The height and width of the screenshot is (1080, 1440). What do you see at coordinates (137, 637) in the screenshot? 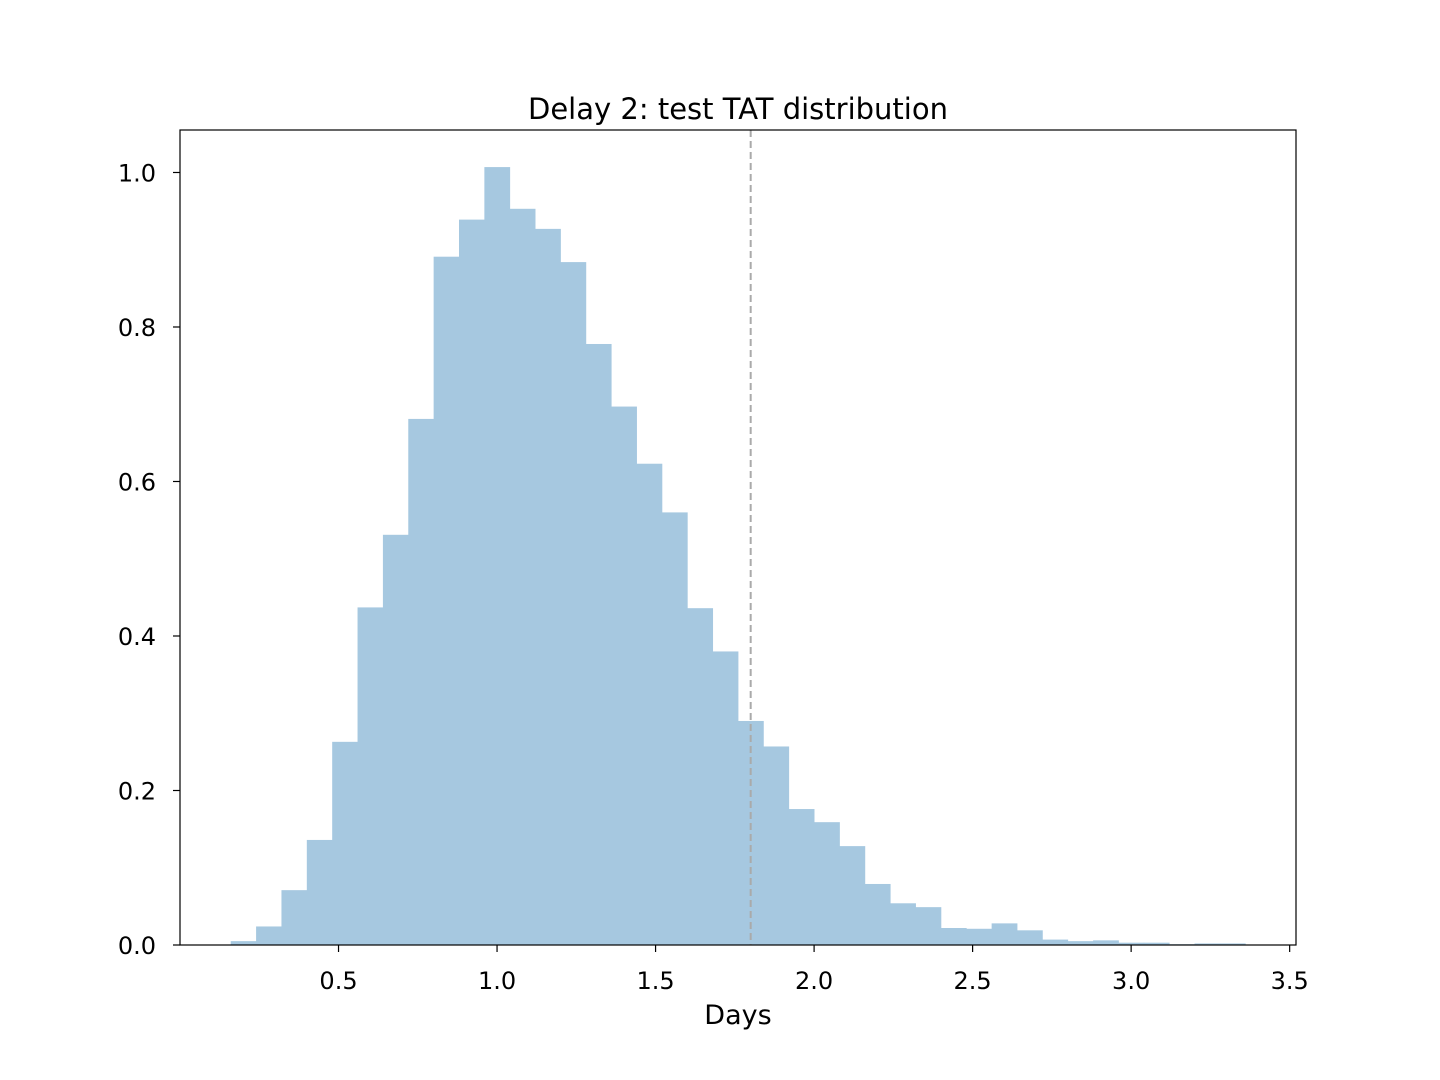
I see `y-tick-label: 0.4` at bounding box center [137, 637].